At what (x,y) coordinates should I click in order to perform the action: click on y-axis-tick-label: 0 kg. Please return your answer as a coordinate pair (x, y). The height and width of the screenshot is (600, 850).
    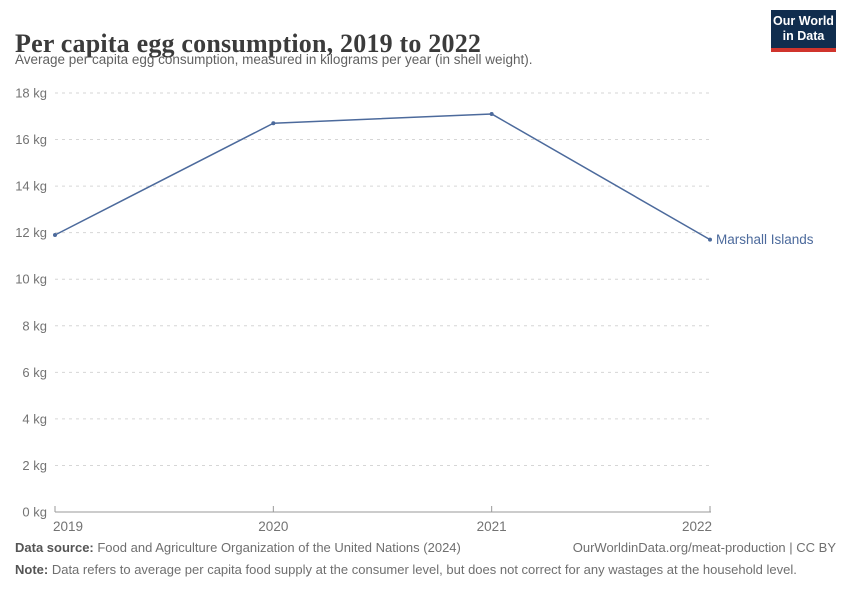
    Looking at the image, I should click on (34, 512).